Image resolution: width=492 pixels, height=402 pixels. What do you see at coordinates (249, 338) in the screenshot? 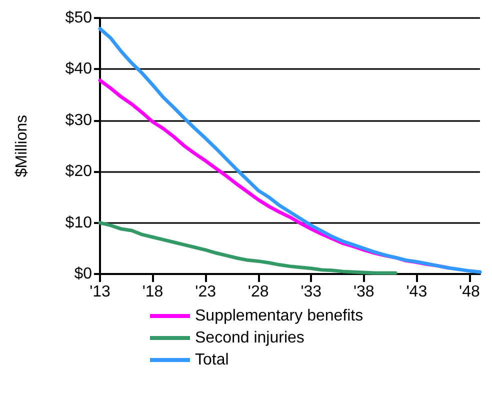
I see `legend-label: Second injuries` at bounding box center [249, 338].